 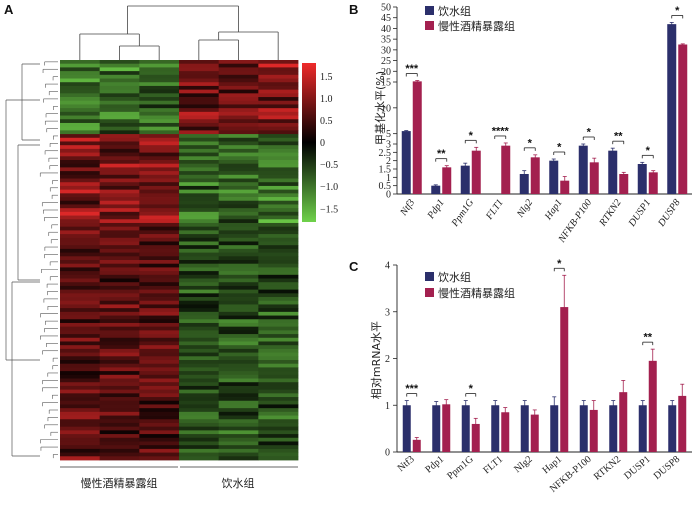 What do you see at coordinates (407, 207) in the screenshot?
I see `category-label: Ntf3` at bounding box center [407, 207].